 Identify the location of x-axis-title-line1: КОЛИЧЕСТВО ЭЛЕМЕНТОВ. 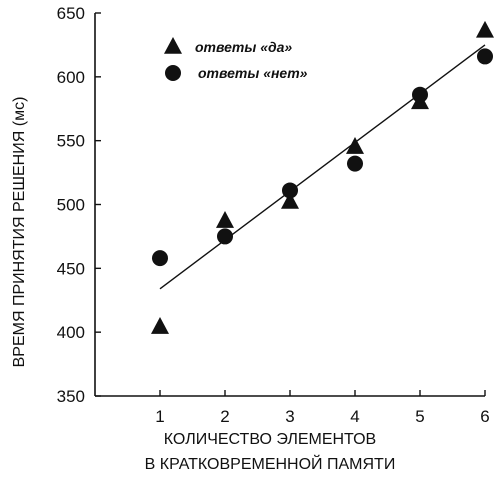
(270, 439).